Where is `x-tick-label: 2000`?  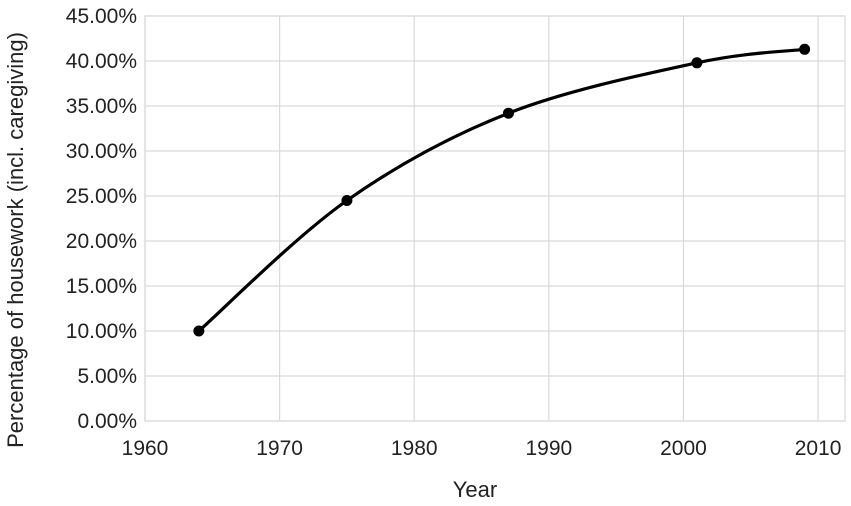 x-tick-label: 2000 is located at coordinates (683, 448).